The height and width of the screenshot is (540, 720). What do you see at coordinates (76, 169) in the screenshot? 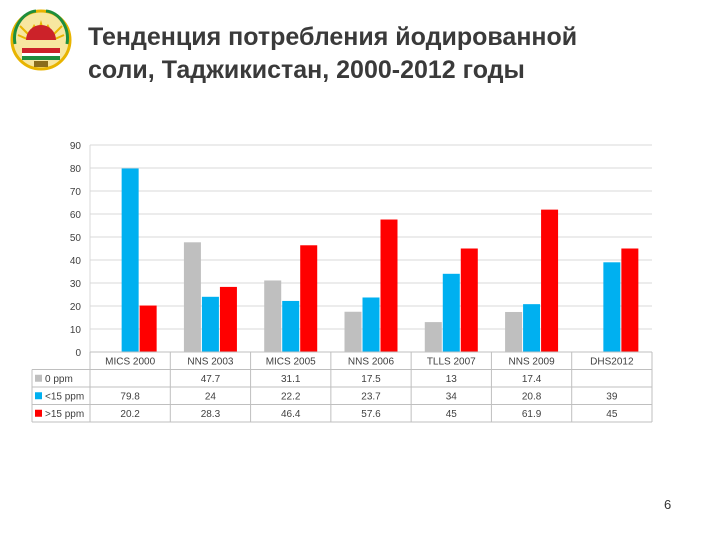
I see `y-tick-label: 80` at bounding box center [76, 169].